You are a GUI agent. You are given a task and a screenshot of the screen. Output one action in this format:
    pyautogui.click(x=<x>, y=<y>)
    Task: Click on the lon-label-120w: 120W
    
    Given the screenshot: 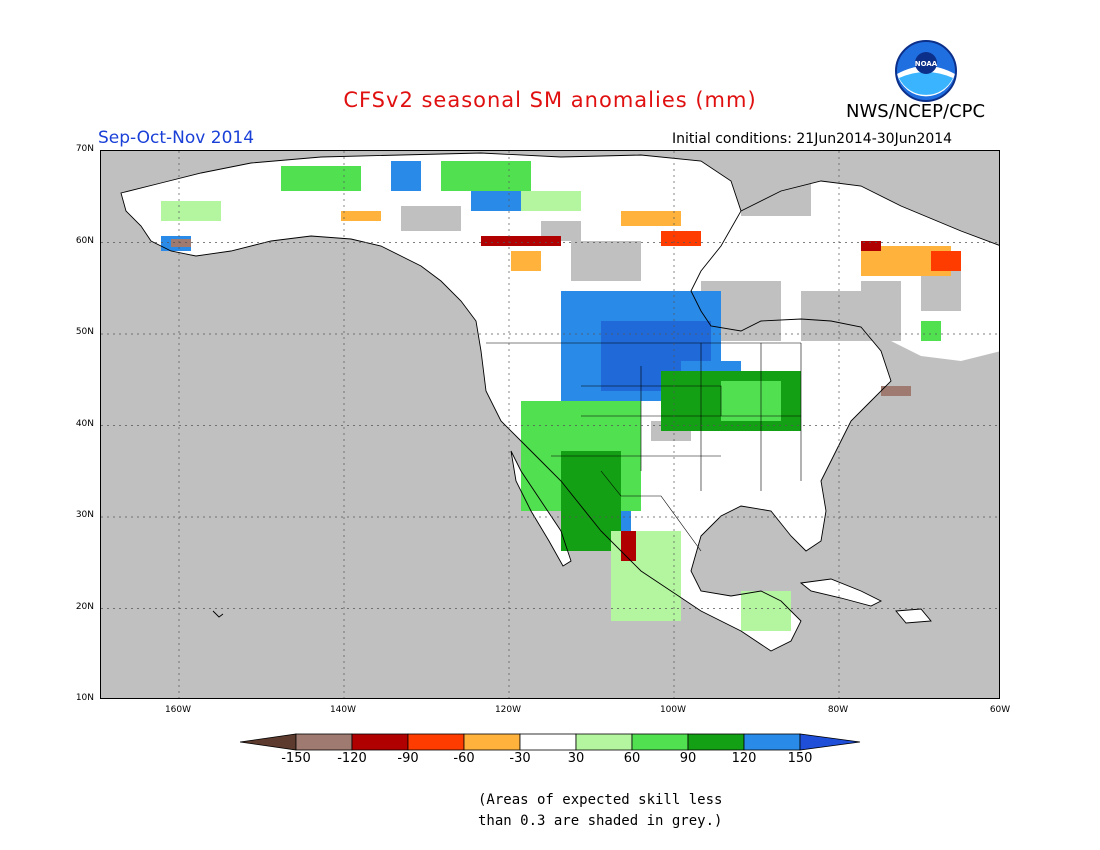 What is the action you would take?
    pyautogui.click(x=508, y=710)
    